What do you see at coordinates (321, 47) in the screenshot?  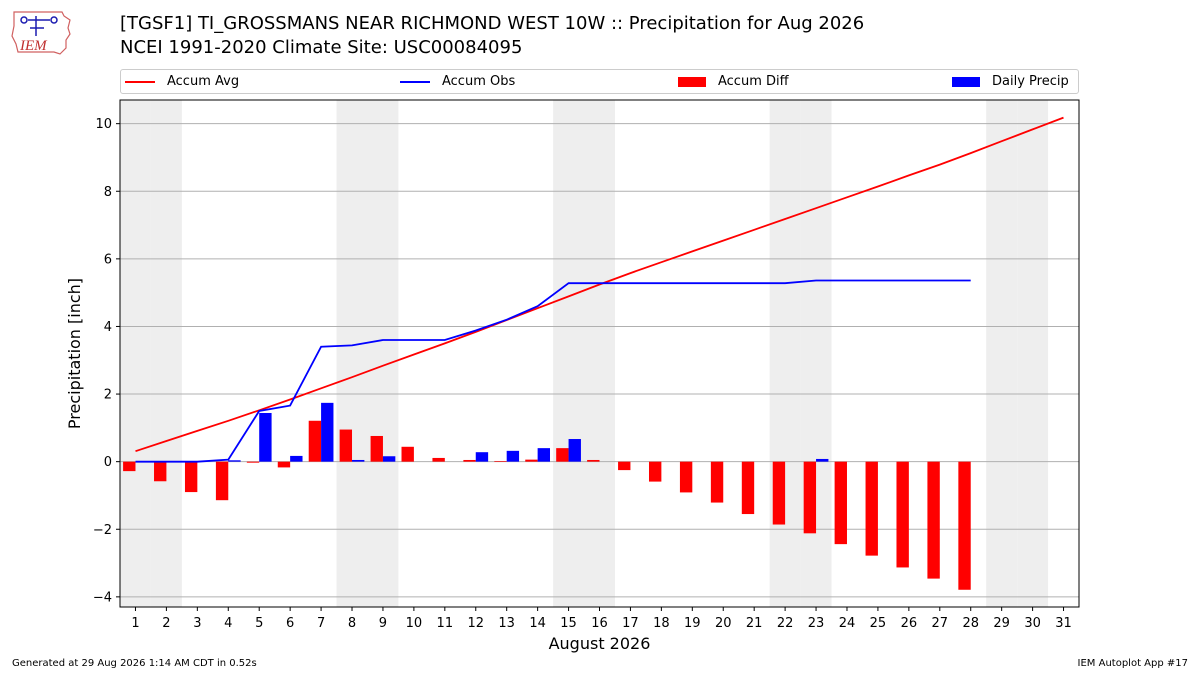 I see `chart-subtitle: NCEI 1991-2020 Climate Site: USC00084095` at bounding box center [321, 47].